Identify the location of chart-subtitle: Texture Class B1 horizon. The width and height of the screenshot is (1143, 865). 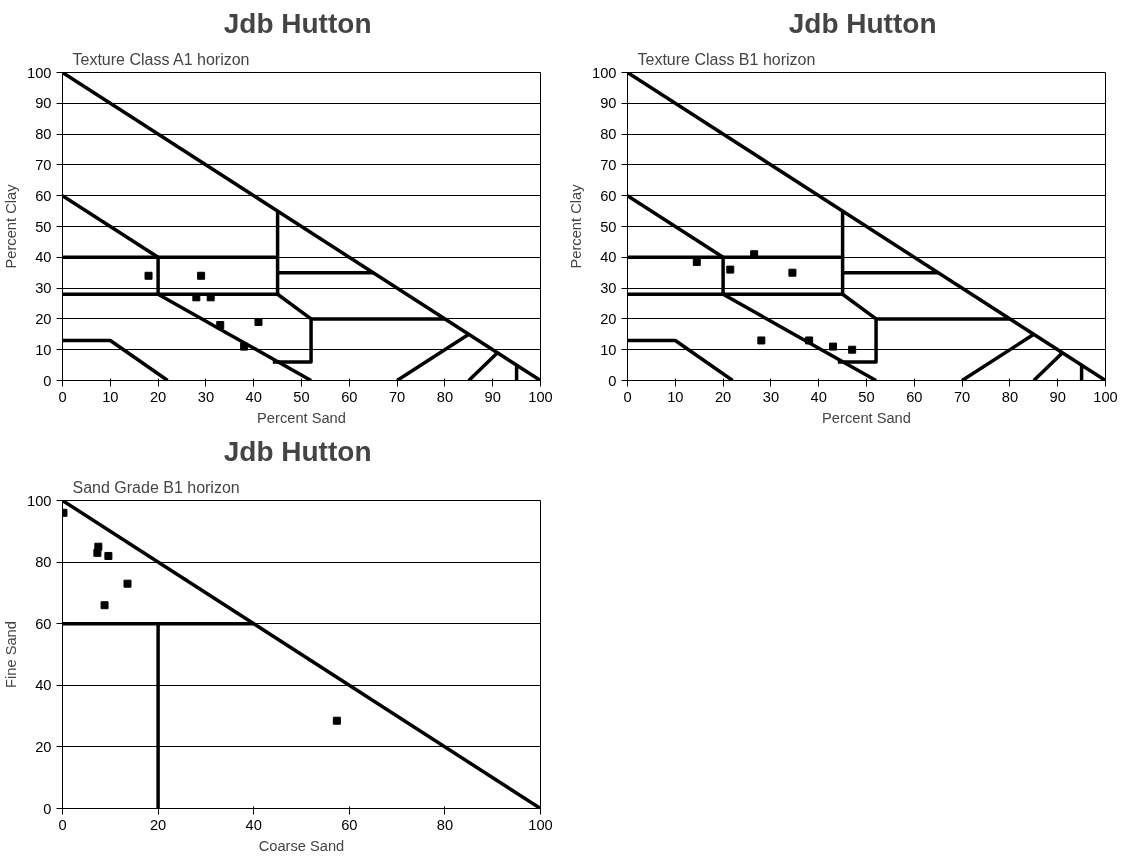
(726, 59).